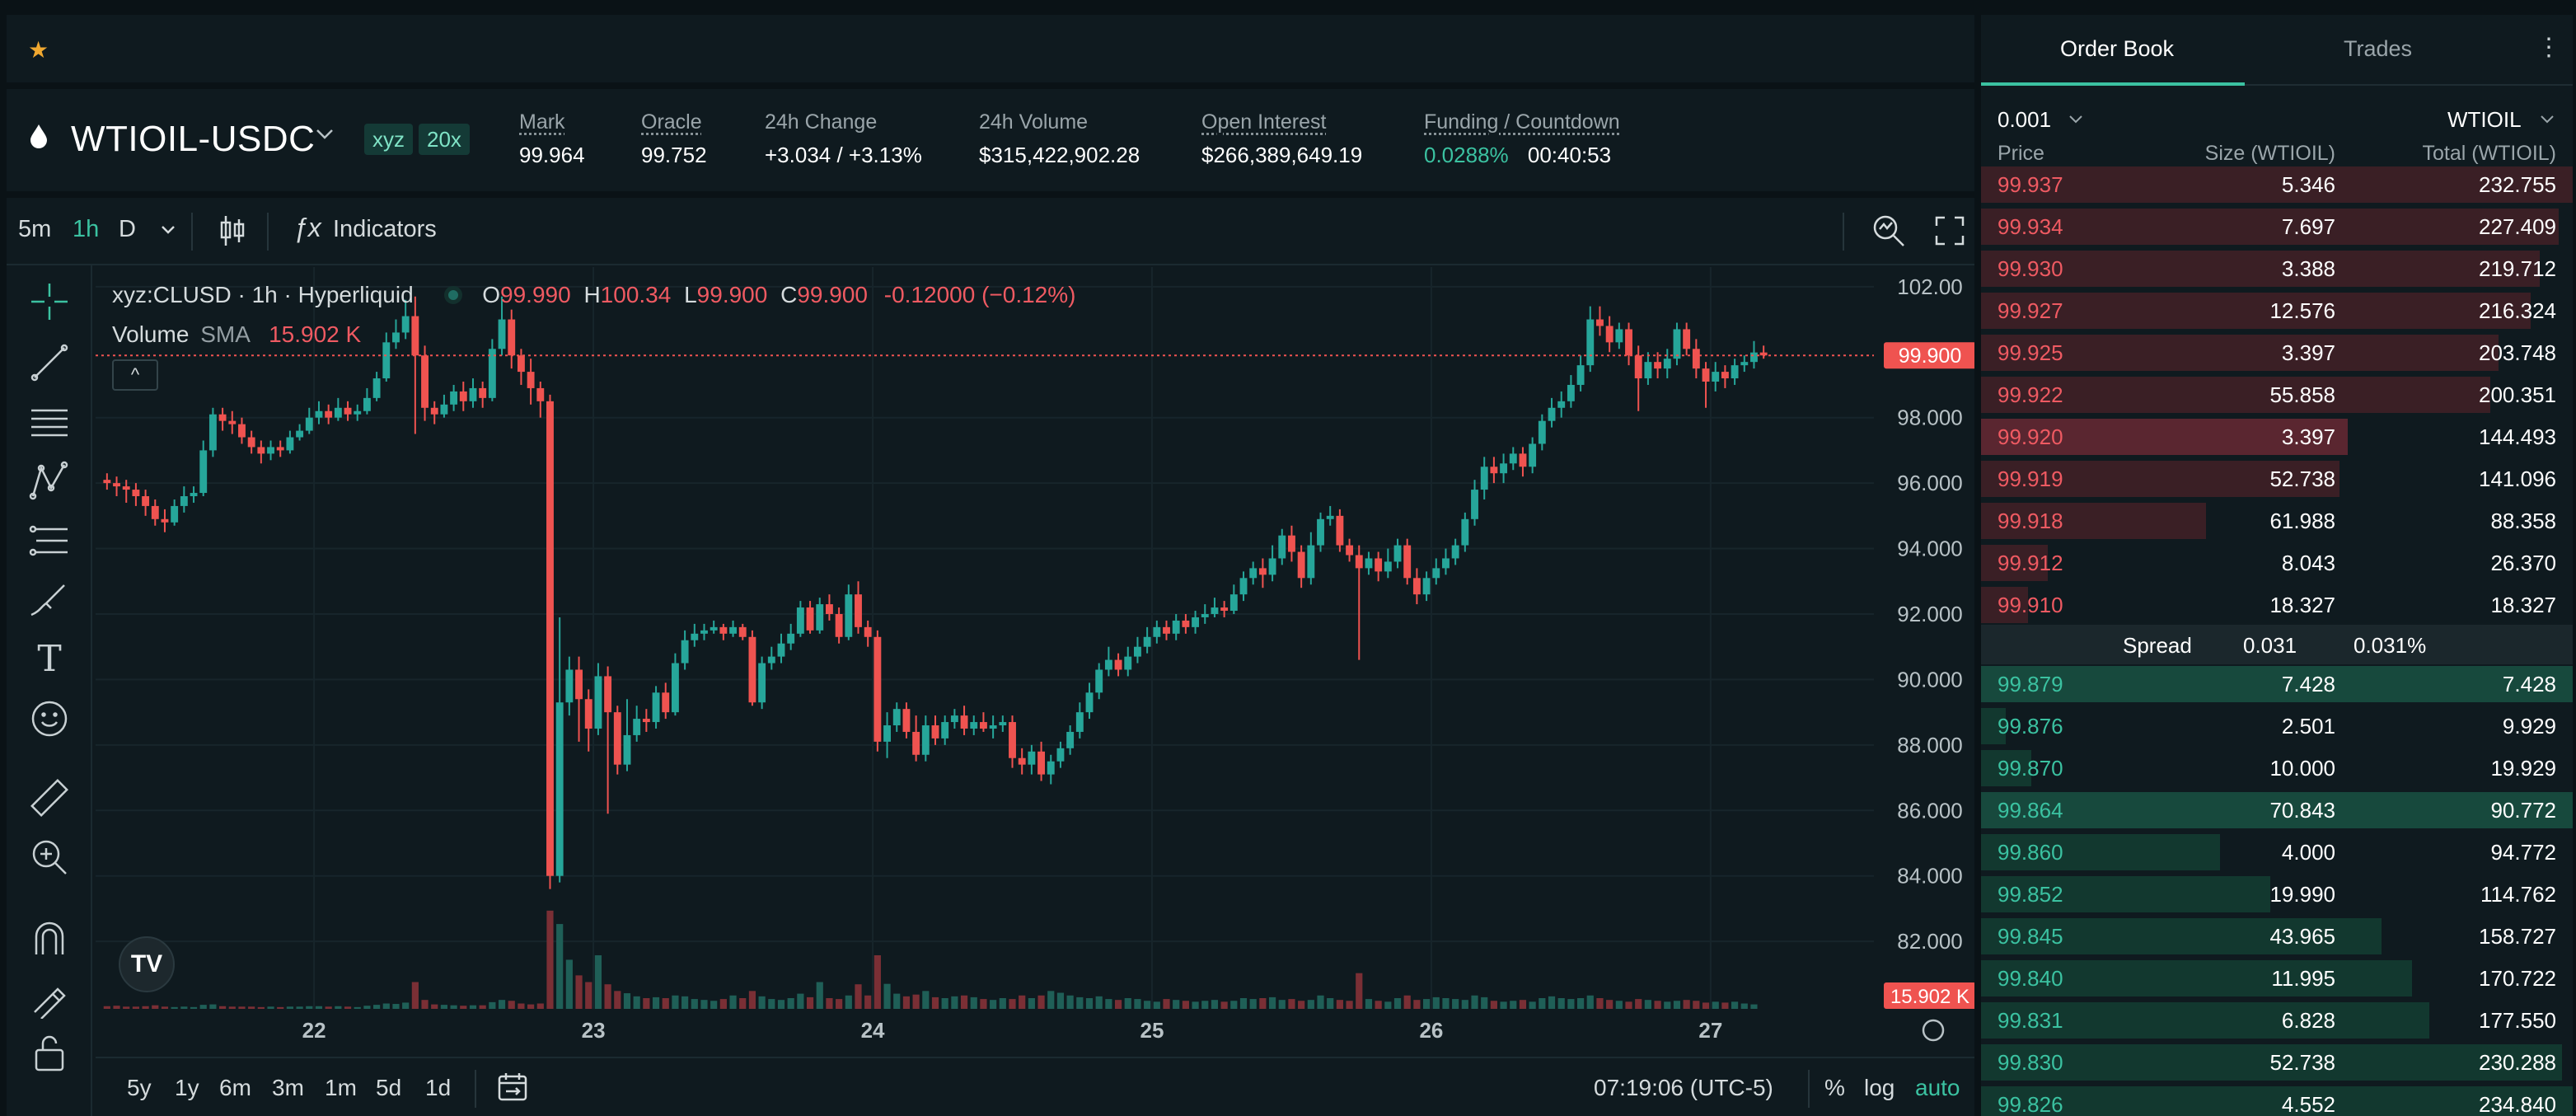  What do you see at coordinates (49, 481) in the screenshot?
I see `pattern-icon` at bounding box center [49, 481].